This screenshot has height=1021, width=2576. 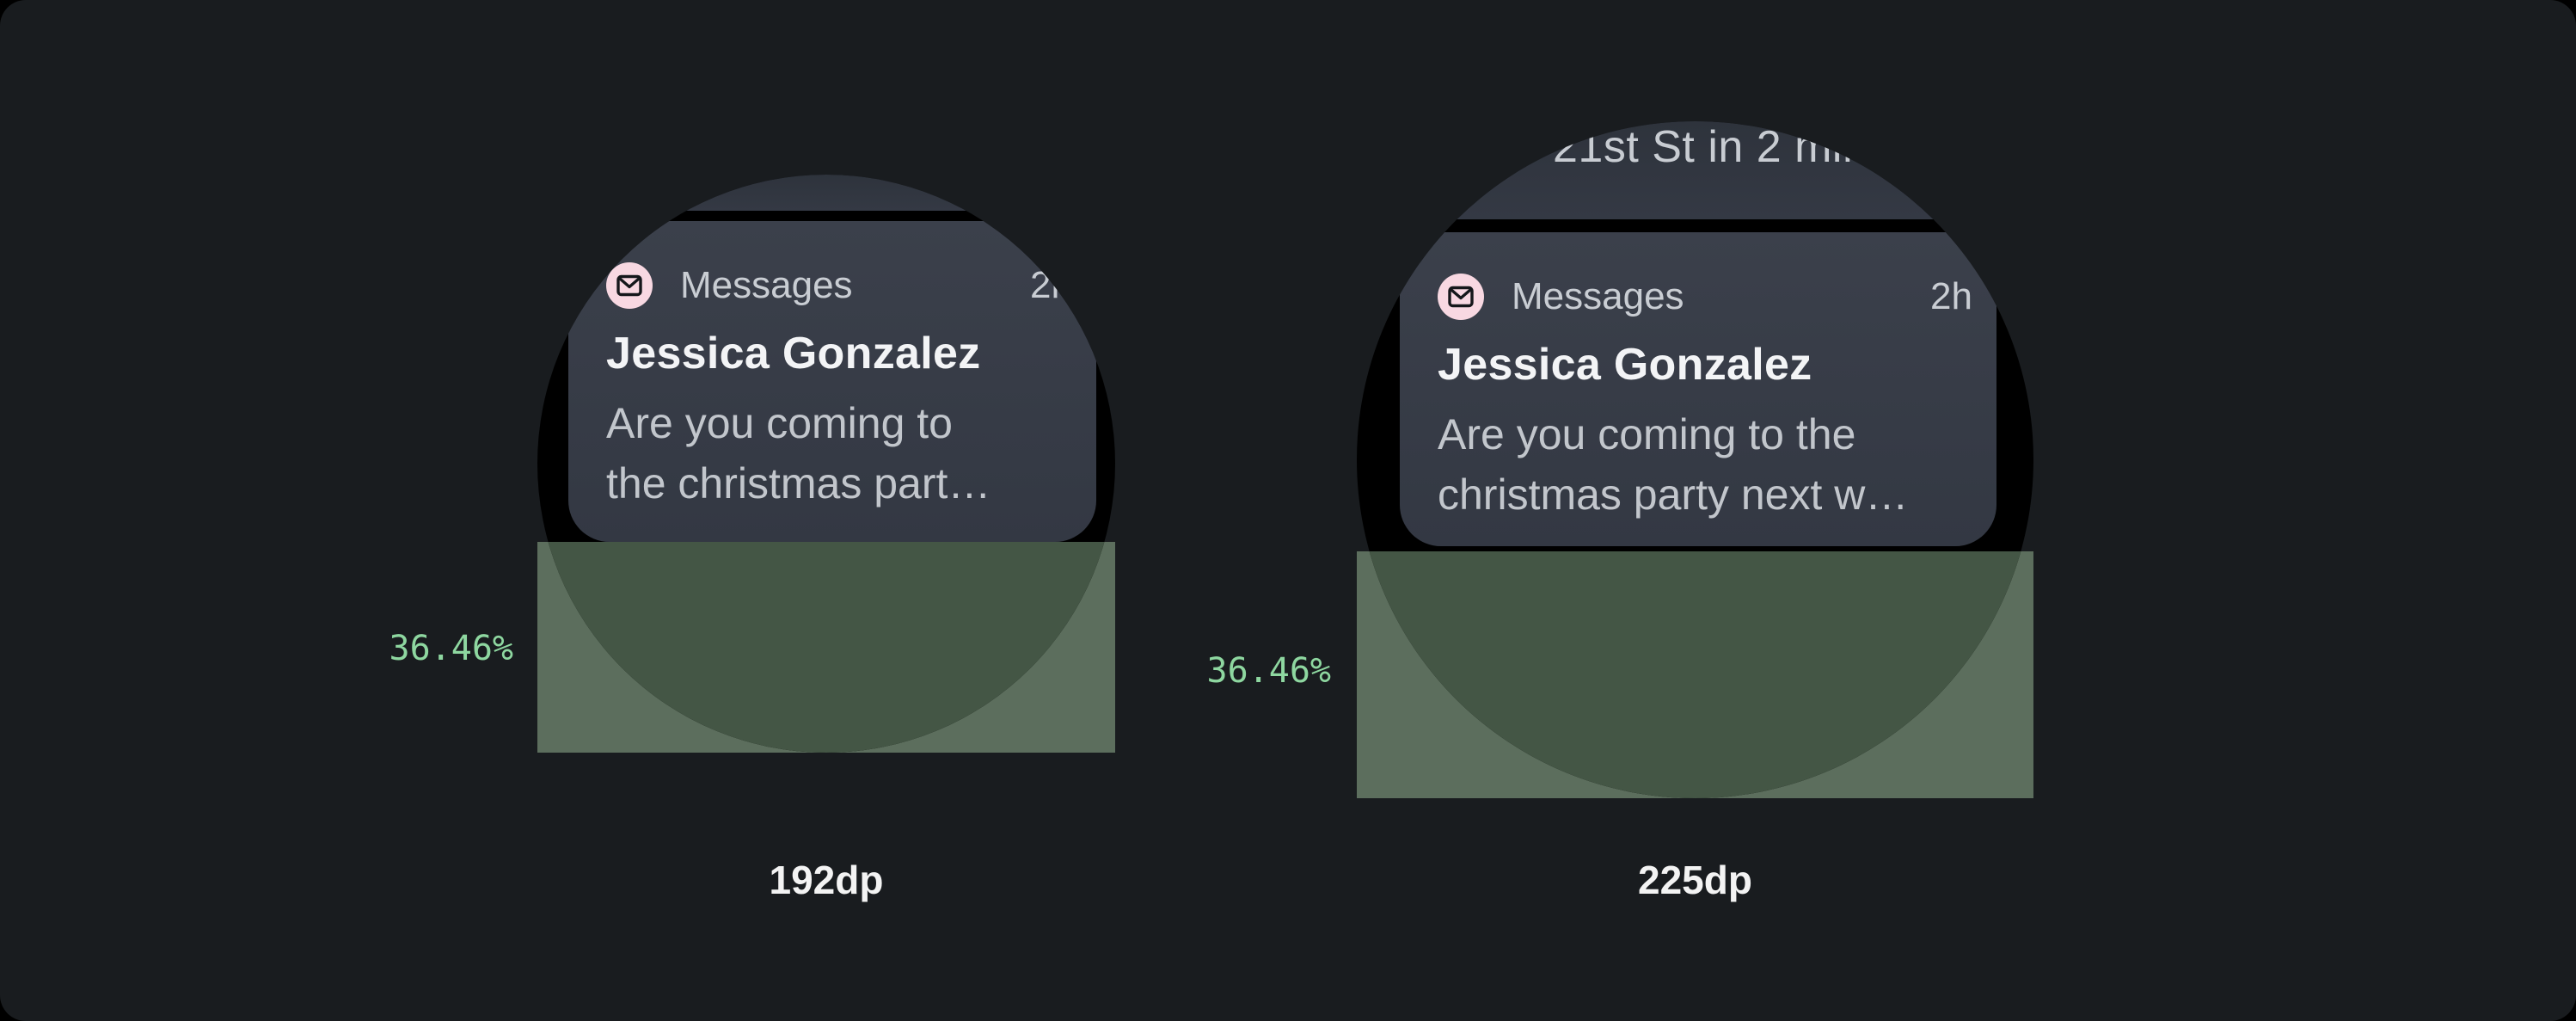 What do you see at coordinates (1695, 674) in the screenshot?
I see `coverage-rect-inside-225dp` at bounding box center [1695, 674].